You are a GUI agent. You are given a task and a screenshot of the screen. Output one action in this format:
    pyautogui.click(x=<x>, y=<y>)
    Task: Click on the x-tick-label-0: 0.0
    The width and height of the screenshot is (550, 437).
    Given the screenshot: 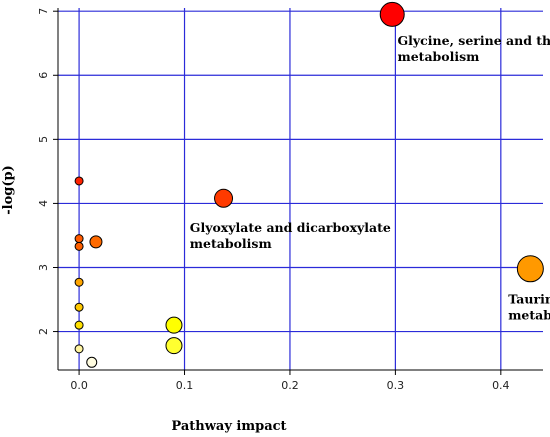 What is the action you would take?
    pyautogui.click(x=79, y=385)
    